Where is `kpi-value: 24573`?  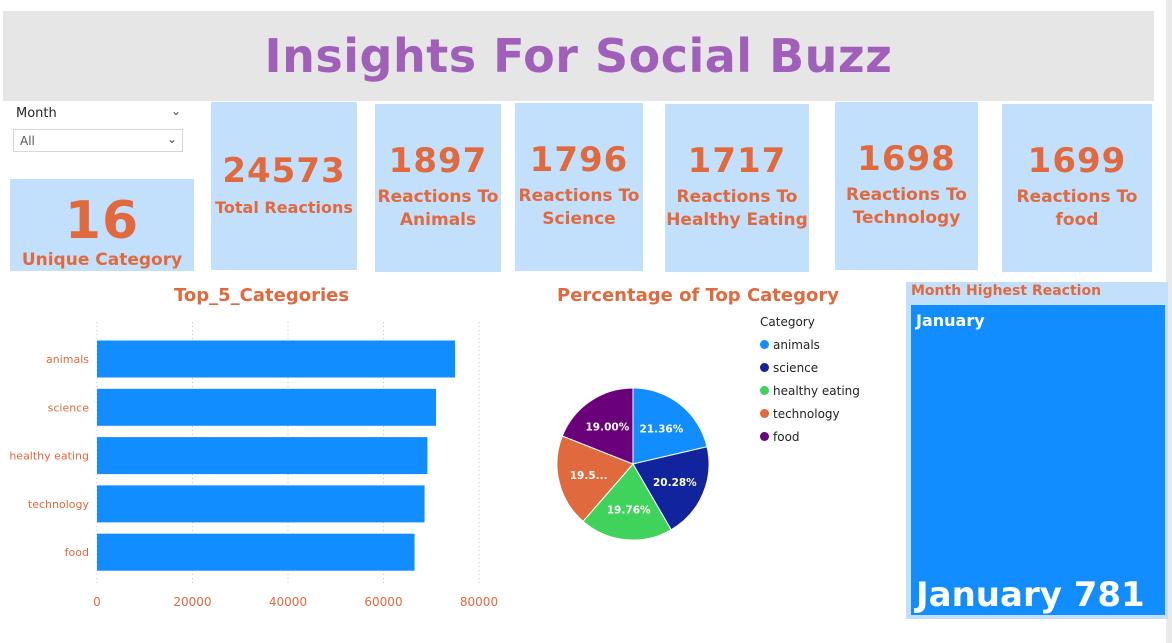 kpi-value: 24573 is located at coordinates (284, 170).